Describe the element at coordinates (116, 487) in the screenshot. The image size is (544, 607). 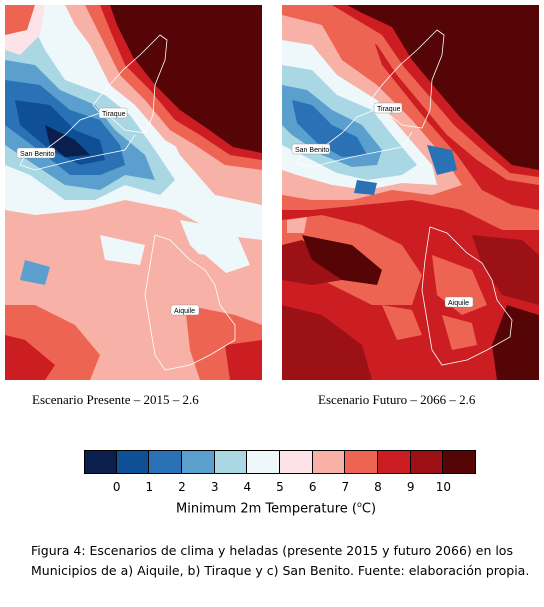
I see `colorbar-tick-label: 0` at that location.